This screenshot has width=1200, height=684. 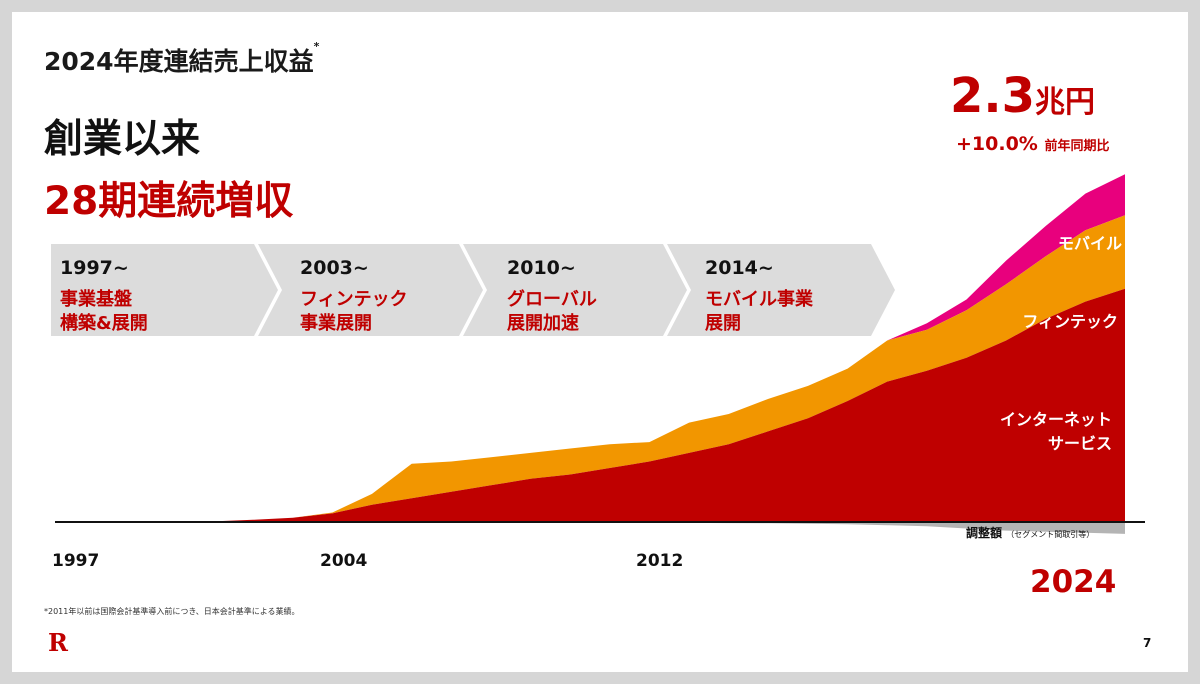 I want to click on headline-1: 創業以来, so click(x=122, y=139).